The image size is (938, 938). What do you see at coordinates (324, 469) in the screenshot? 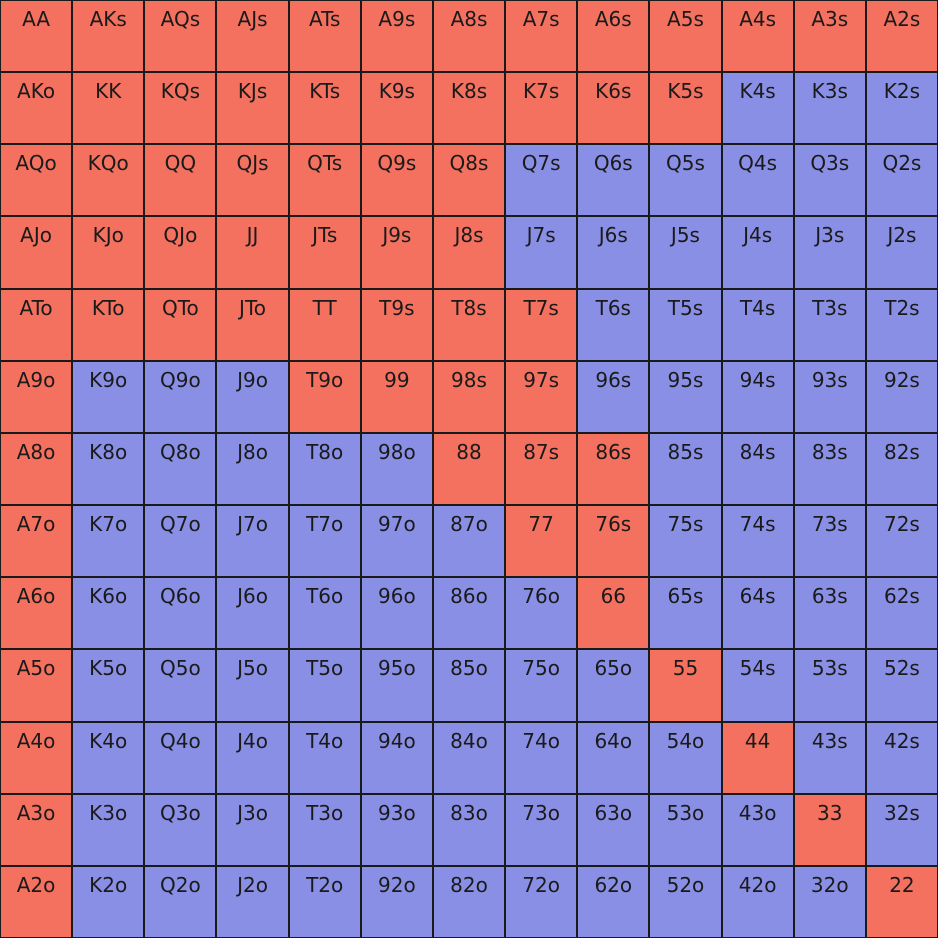
I see `hand-cell: T8o` at bounding box center [324, 469].